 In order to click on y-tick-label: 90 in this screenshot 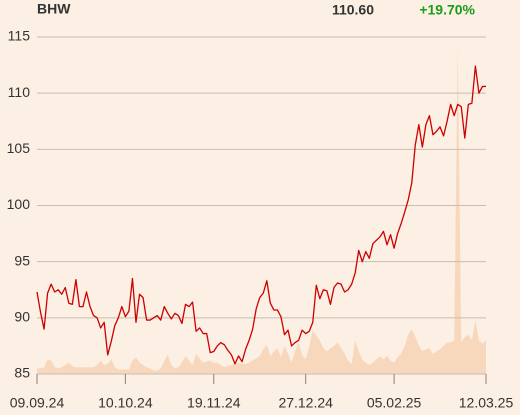, I will do `click(22, 317)`.